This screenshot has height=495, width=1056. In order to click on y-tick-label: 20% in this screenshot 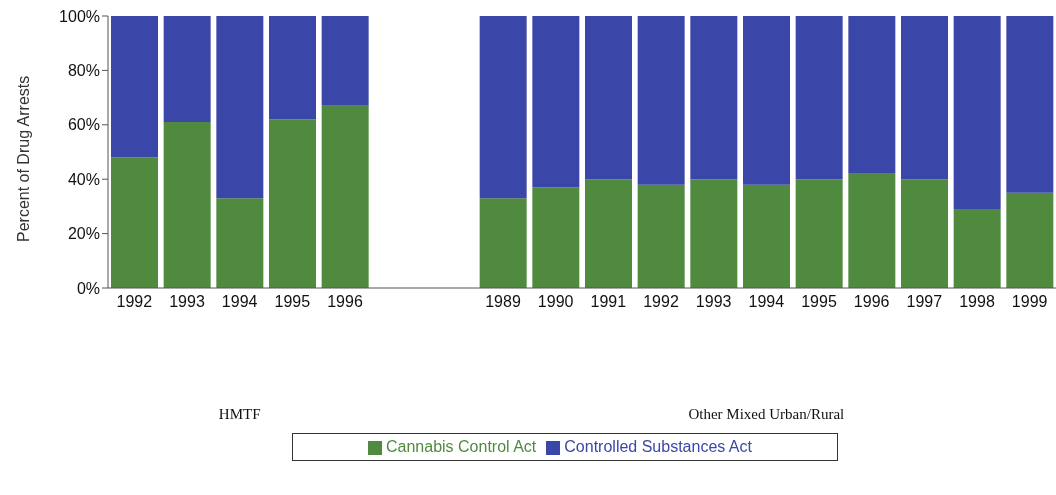, I will do `click(83, 234)`.